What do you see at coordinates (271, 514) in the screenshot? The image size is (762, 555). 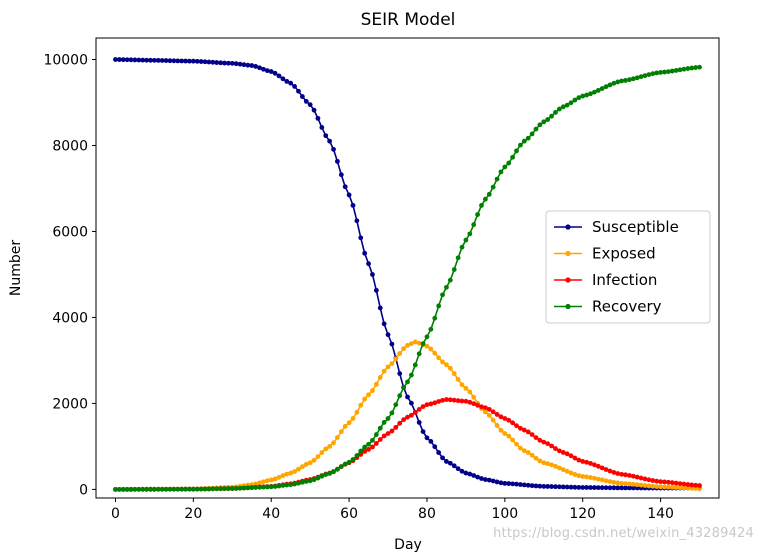 I see `x-tick-label: 40` at bounding box center [271, 514].